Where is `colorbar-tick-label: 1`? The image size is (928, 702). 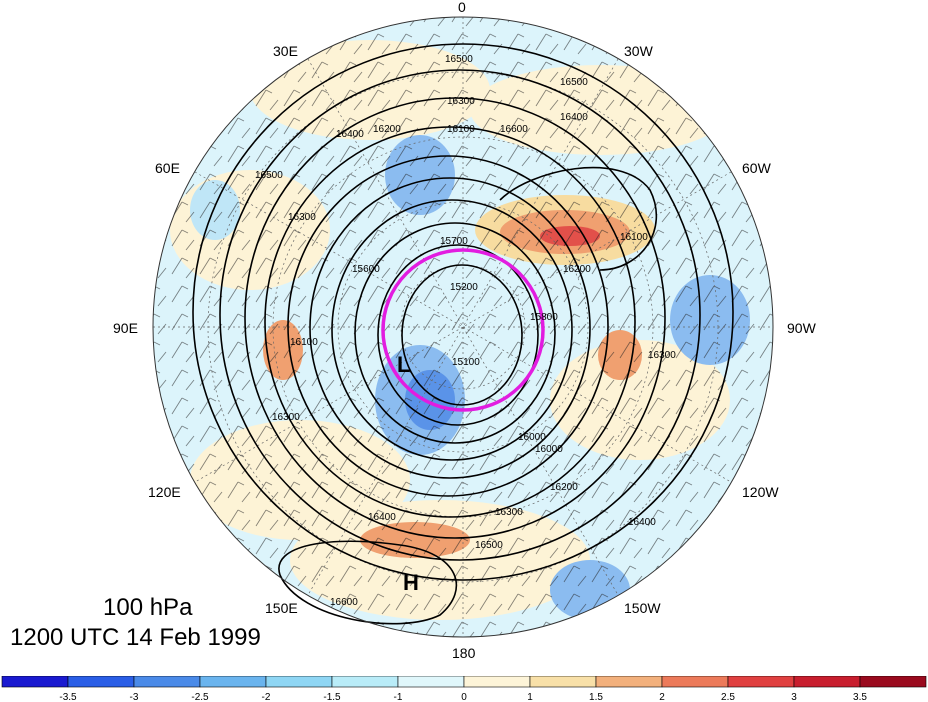
colorbar-tick-label: 1 is located at coordinates (530, 697).